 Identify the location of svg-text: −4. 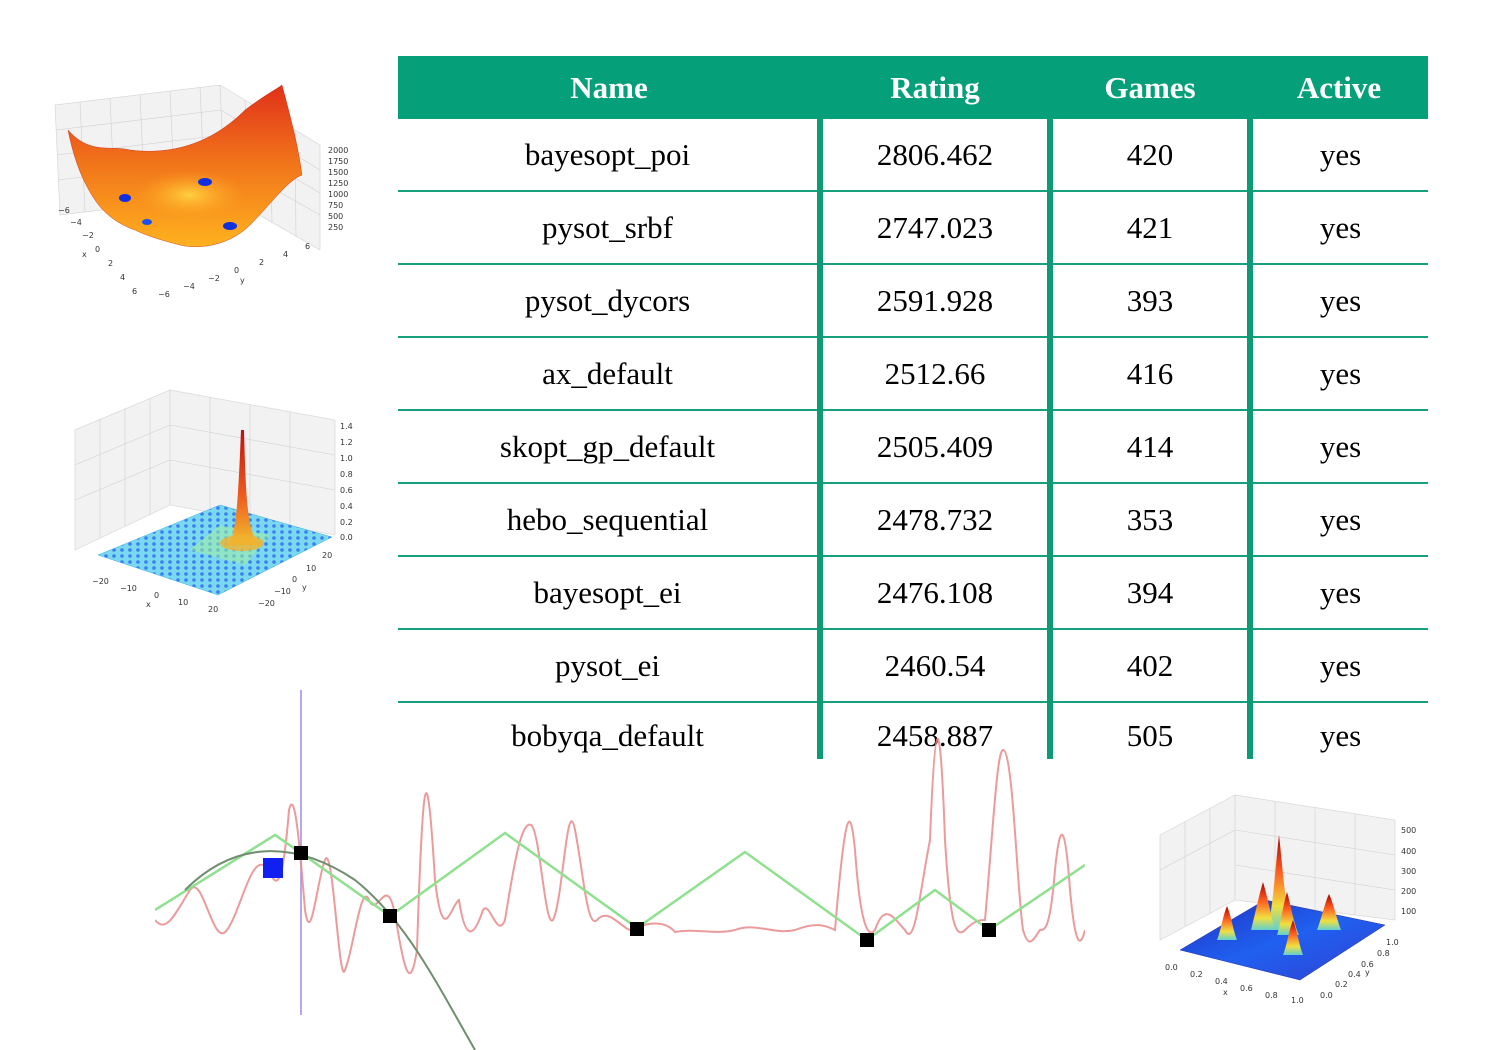
(189, 286).